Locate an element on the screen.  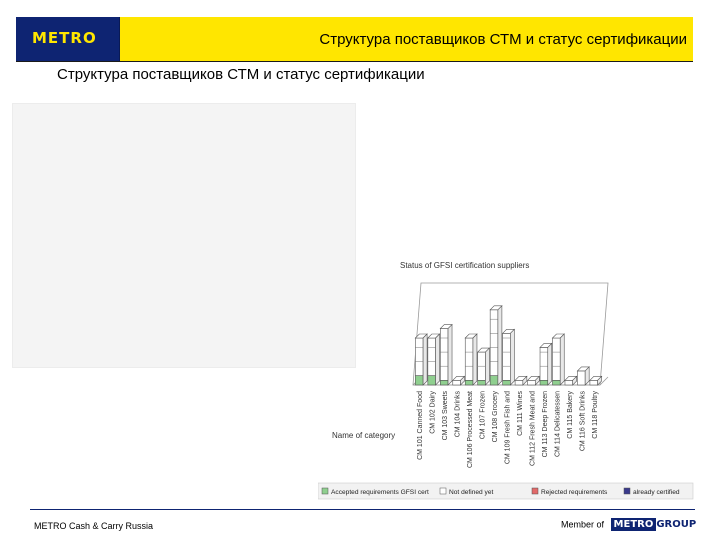
x-tick-label: CM 102 Dairy is located at coordinates (433, 412).